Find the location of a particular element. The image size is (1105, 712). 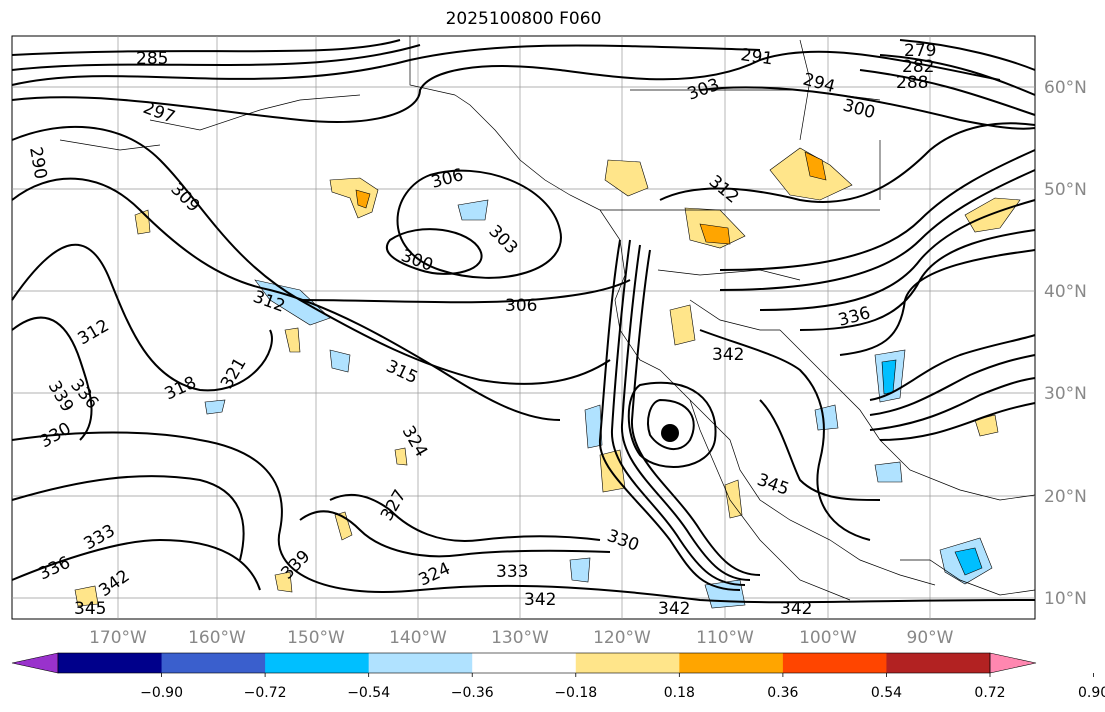

lat-tick-label: 50°N is located at coordinates (1065, 190).